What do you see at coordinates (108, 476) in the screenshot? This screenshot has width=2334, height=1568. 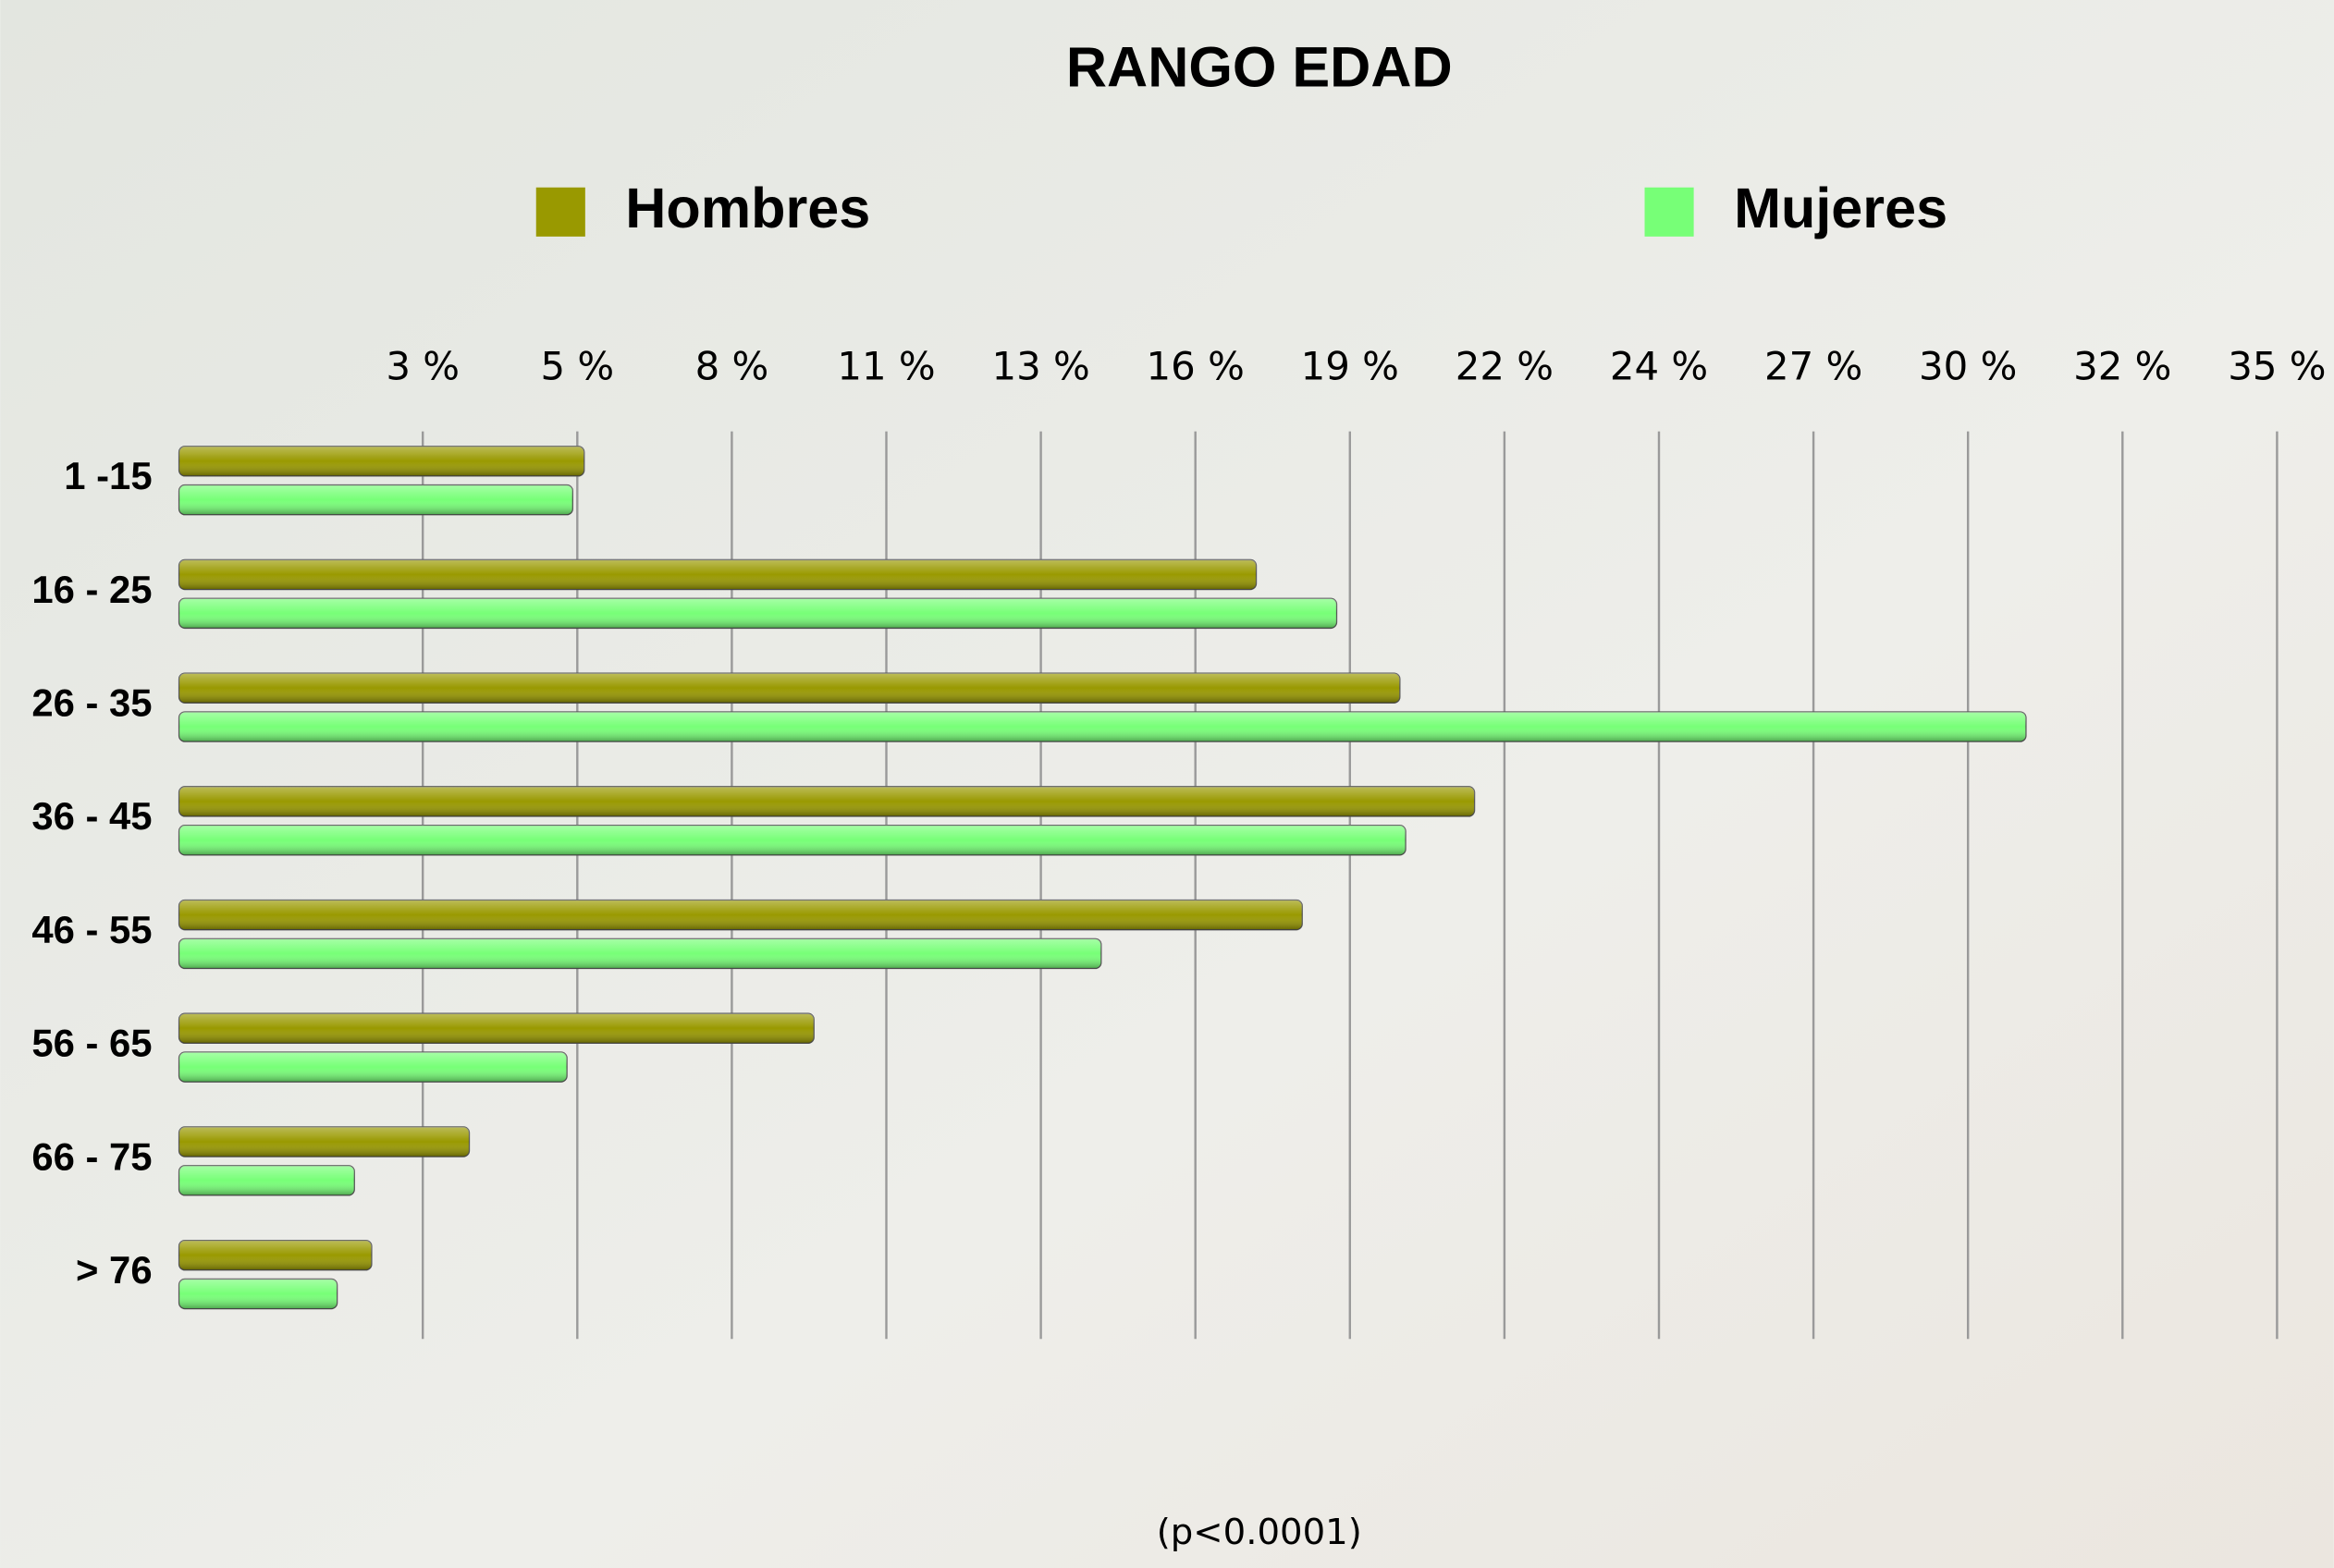 I see `y-tick-label: 1 -15` at bounding box center [108, 476].